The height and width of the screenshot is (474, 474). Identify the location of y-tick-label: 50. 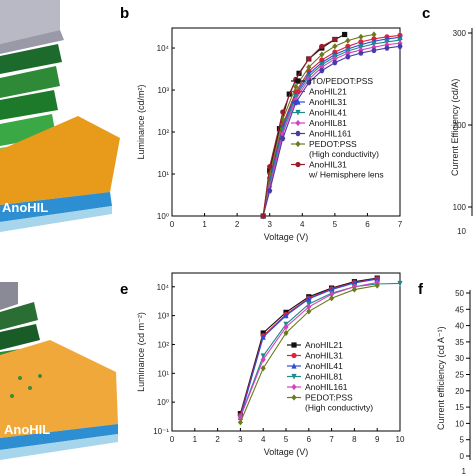
(459, 293).